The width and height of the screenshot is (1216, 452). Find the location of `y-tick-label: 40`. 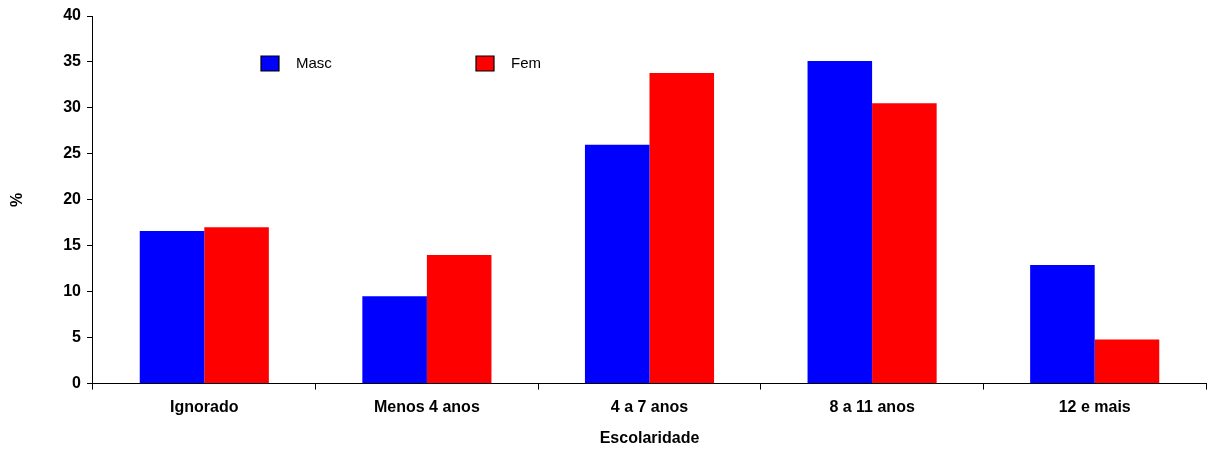

y-tick-label: 40 is located at coordinates (72, 15).